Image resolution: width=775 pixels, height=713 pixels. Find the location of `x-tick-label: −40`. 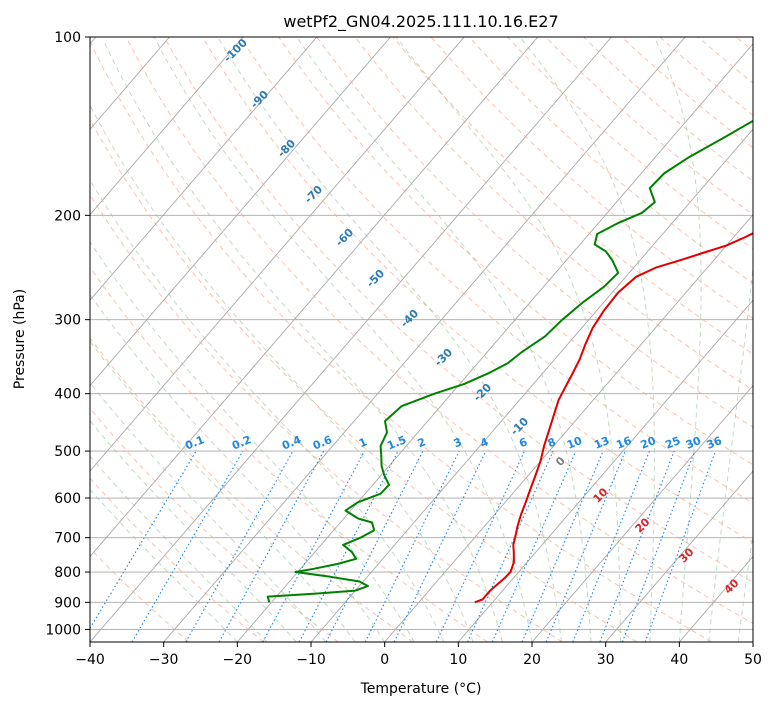

x-tick-label: −40 is located at coordinates (90, 660).